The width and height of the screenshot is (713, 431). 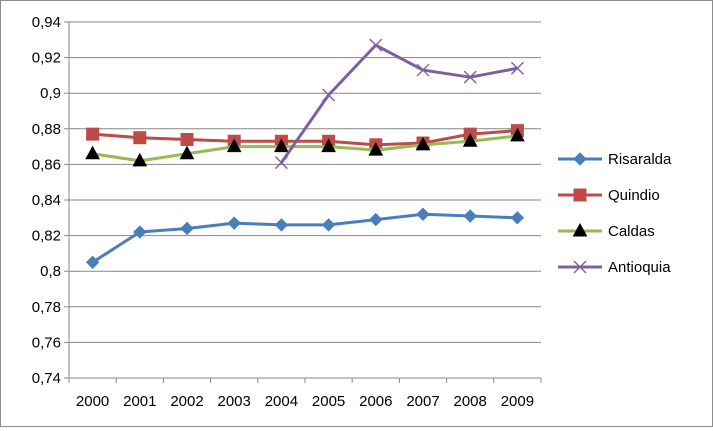 I want to click on y-tick-label: 0,82, so click(x=46, y=236).